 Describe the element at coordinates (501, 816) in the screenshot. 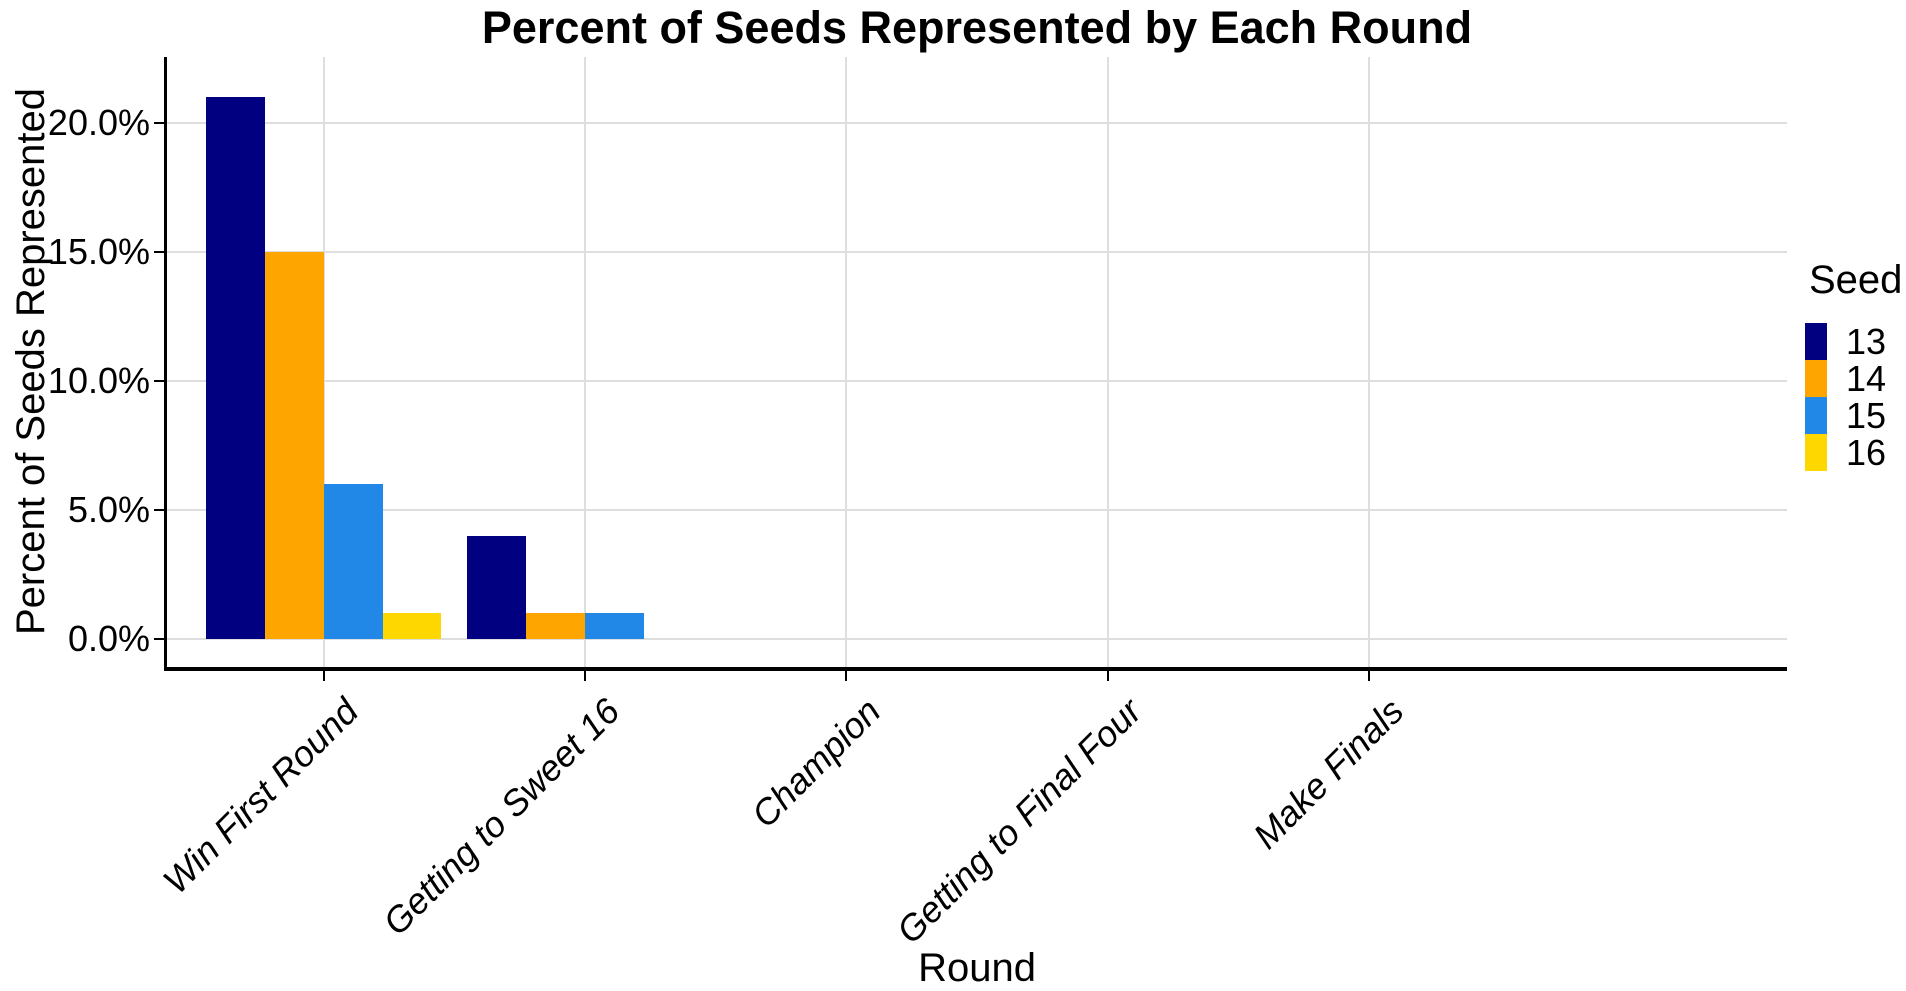

I see `x-tick-label: Getting to Sweet 16` at that location.